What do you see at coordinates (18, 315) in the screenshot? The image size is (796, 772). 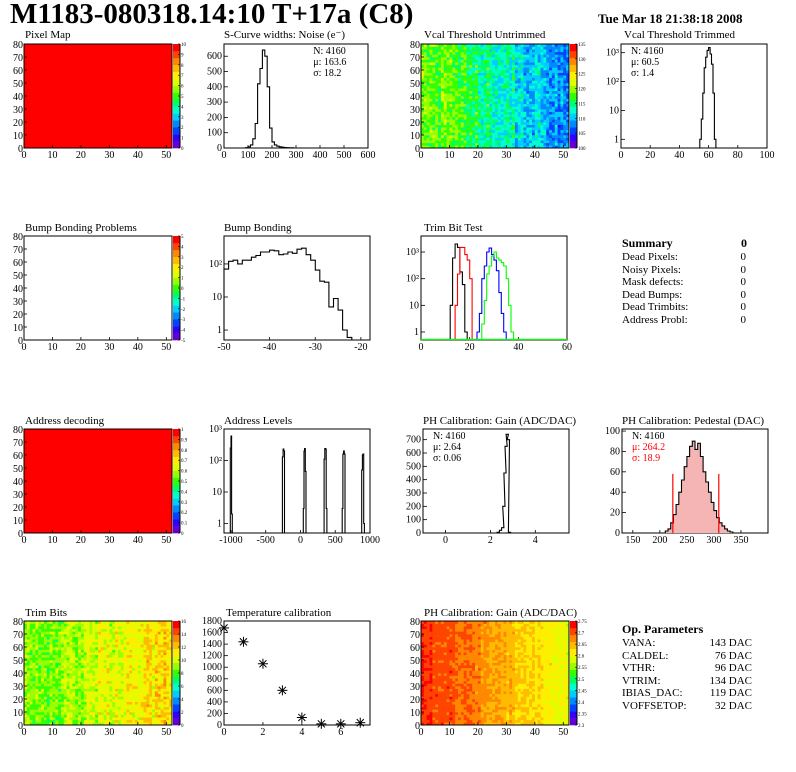 I see `y-tick-label: 20` at bounding box center [18, 315].